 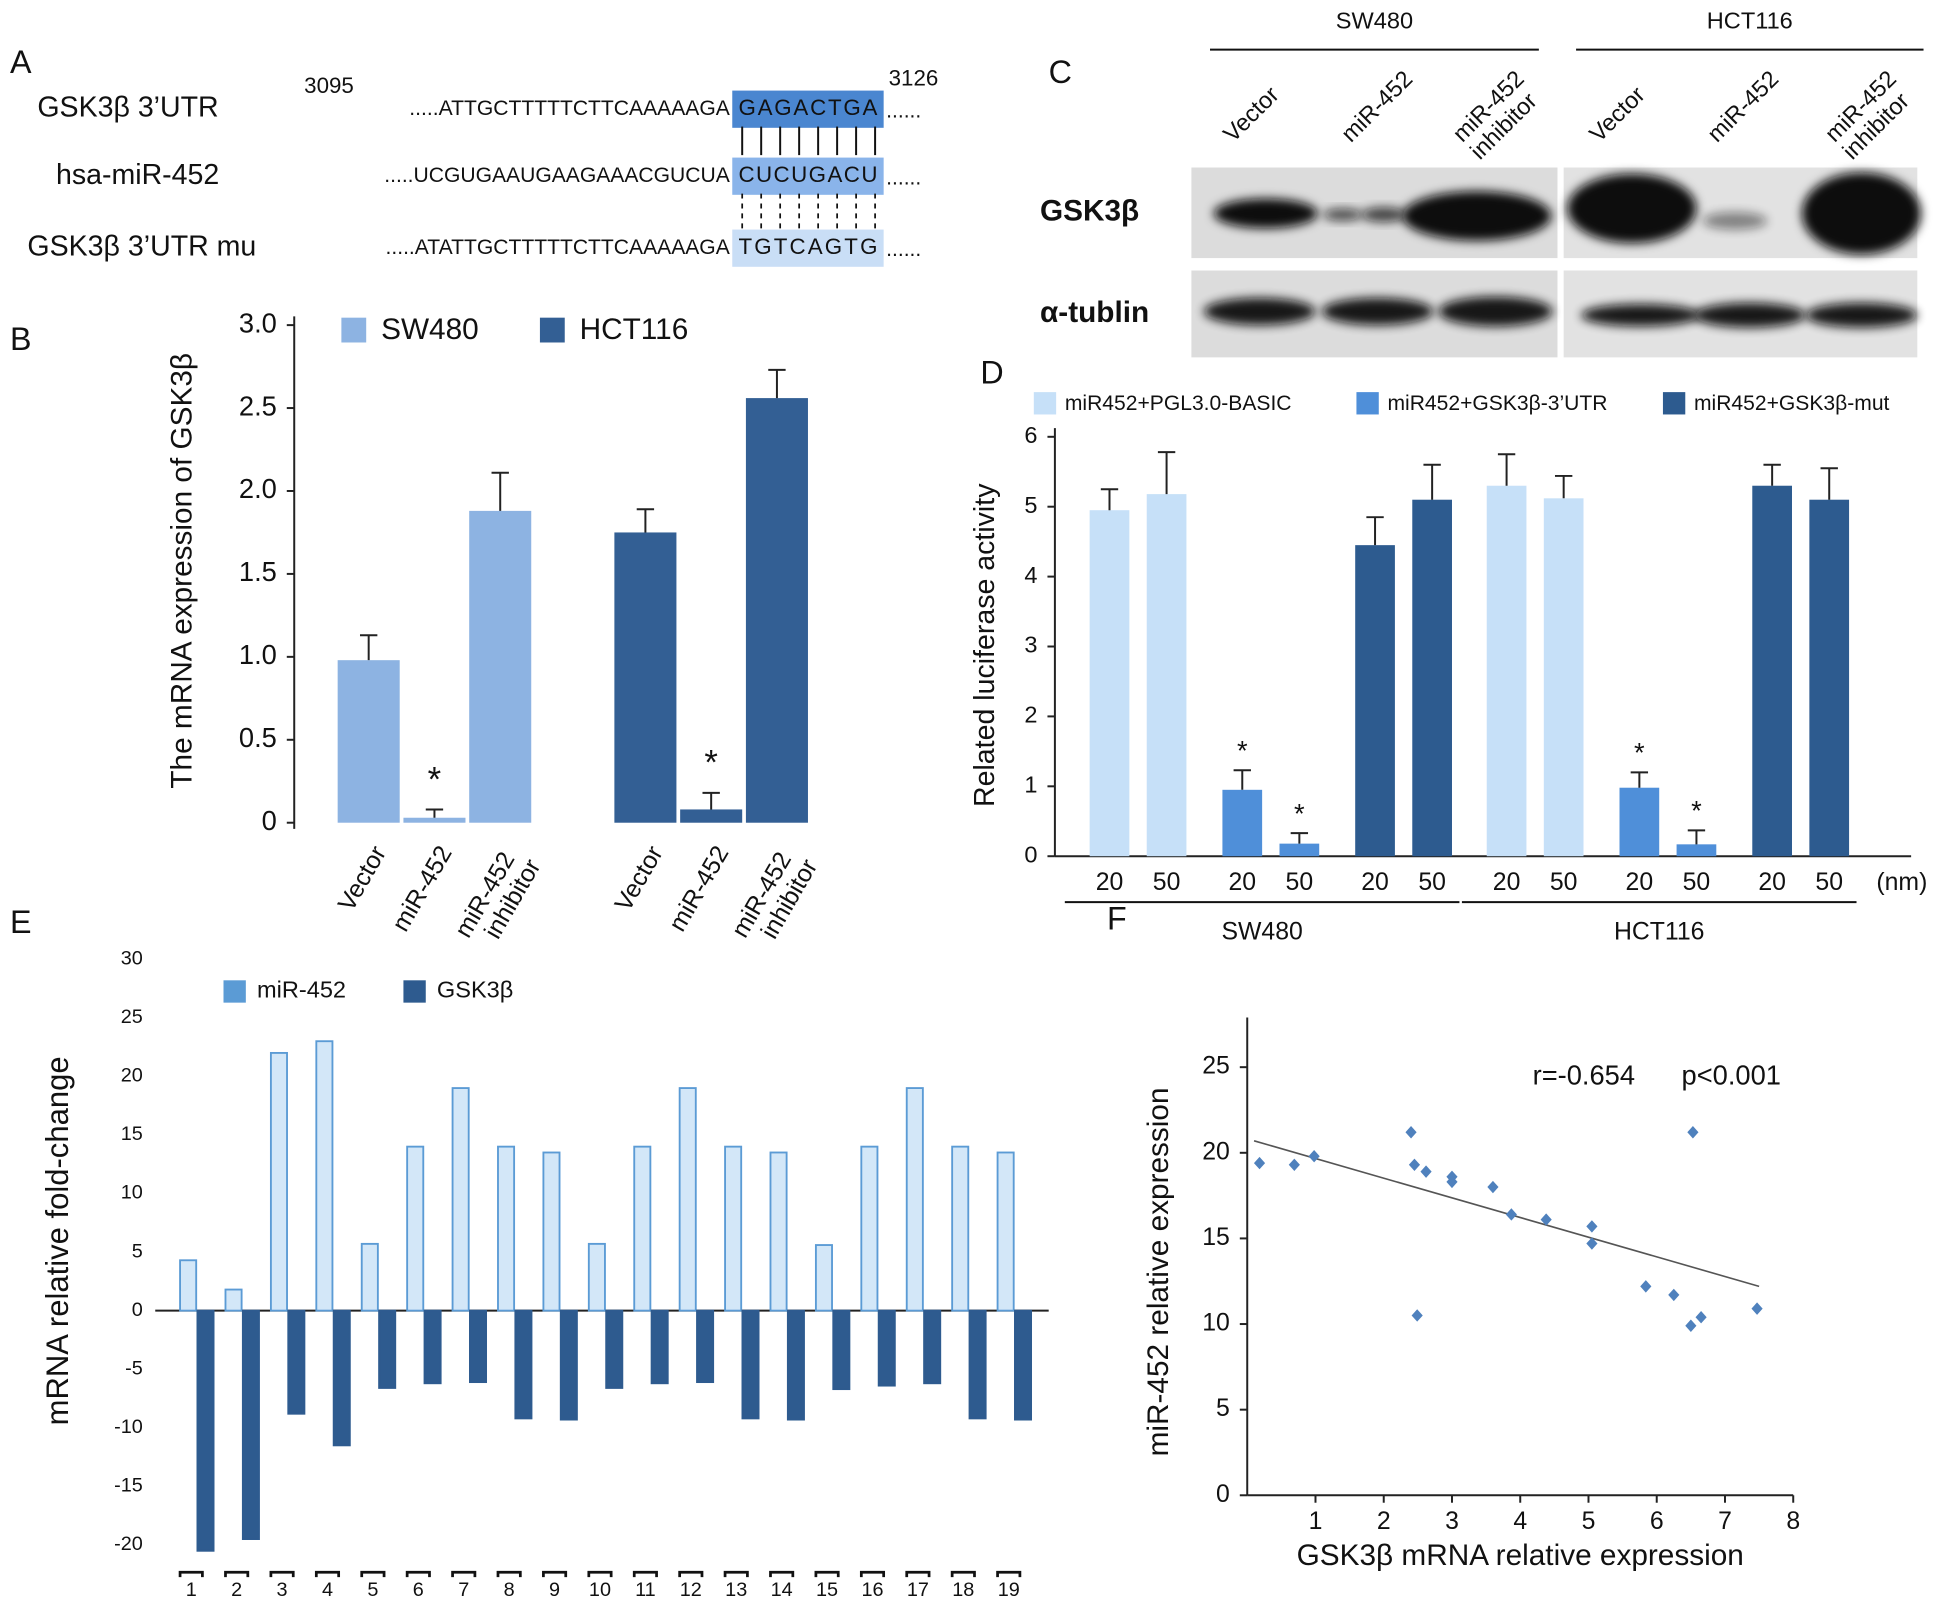 What do you see at coordinates (258, 322) in the screenshot?
I see `y-tick-label: 3.0` at bounding box center [258, 322].